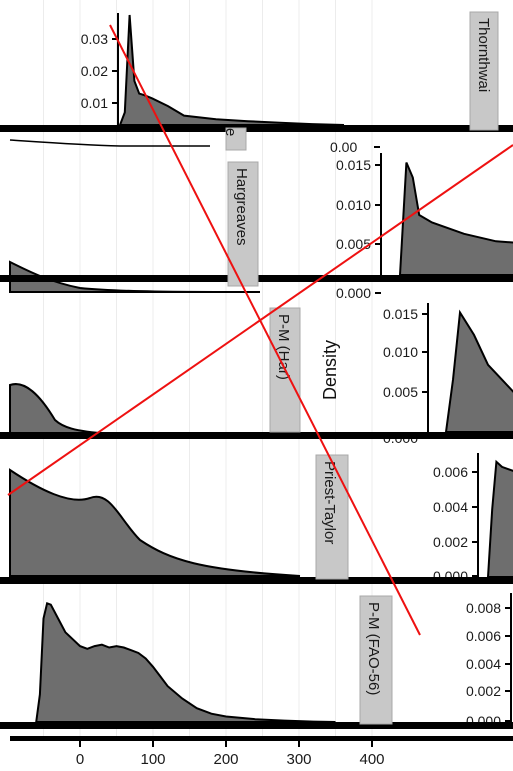 The height and width of the screenshot is (771, 513). Describe the element at coordinates (261, 738) in the screenshot. I see `x-axis-line` at that location.